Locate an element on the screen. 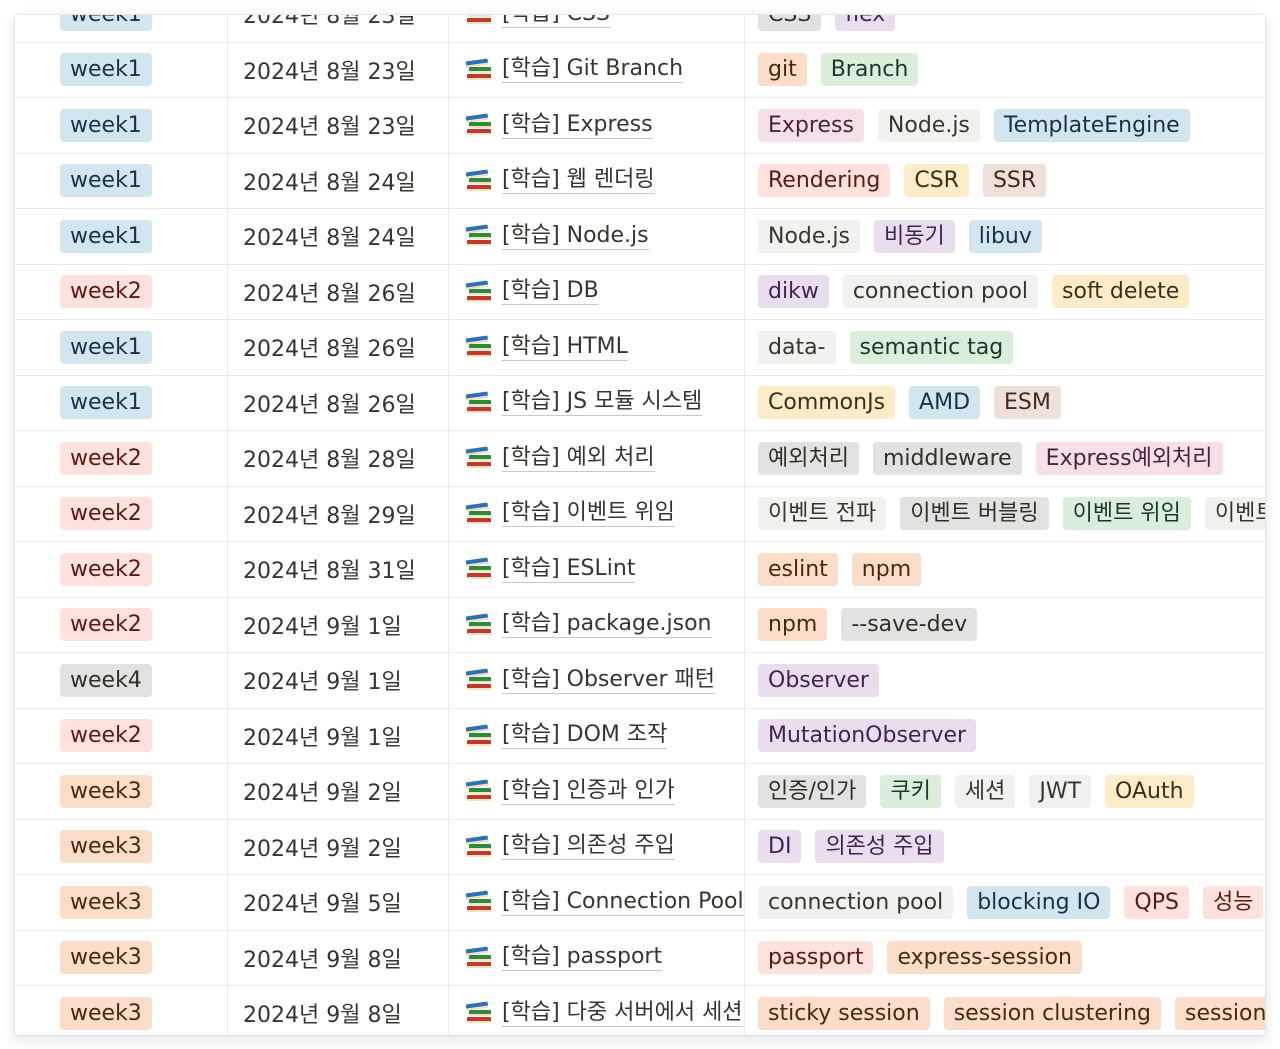 This screenshot has height=1049, width=1280. page-title-link: [학습] 인증과 인가 is located at coordinates (588, 791).